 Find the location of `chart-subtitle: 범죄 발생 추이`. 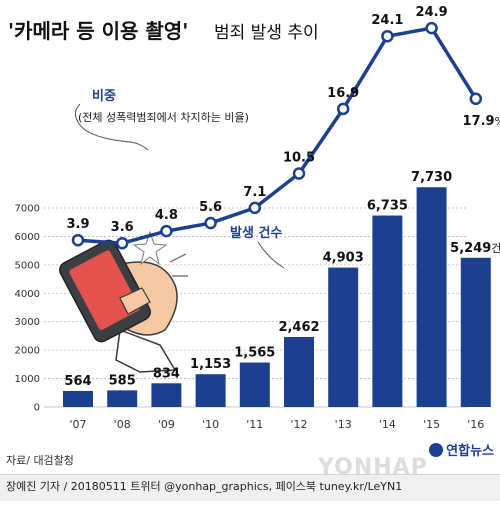

chart-subtitle: 범죄 발생 추이 is located at coordinates (266, 33).